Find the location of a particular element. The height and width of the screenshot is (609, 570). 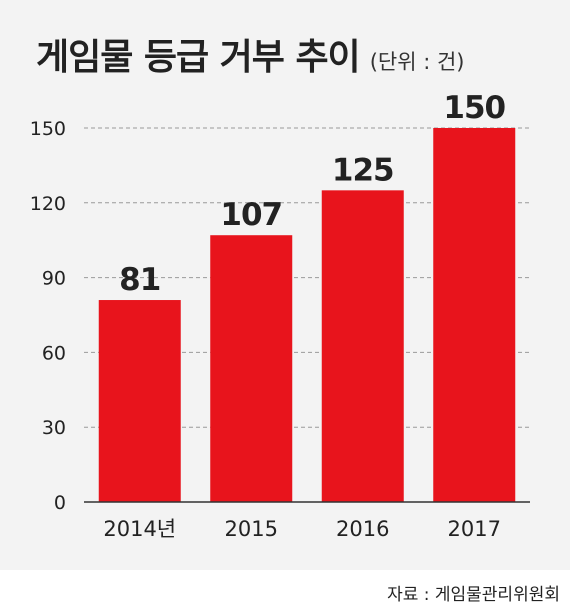

x-tick-label: 2016 is located at coordinates (362, 529).